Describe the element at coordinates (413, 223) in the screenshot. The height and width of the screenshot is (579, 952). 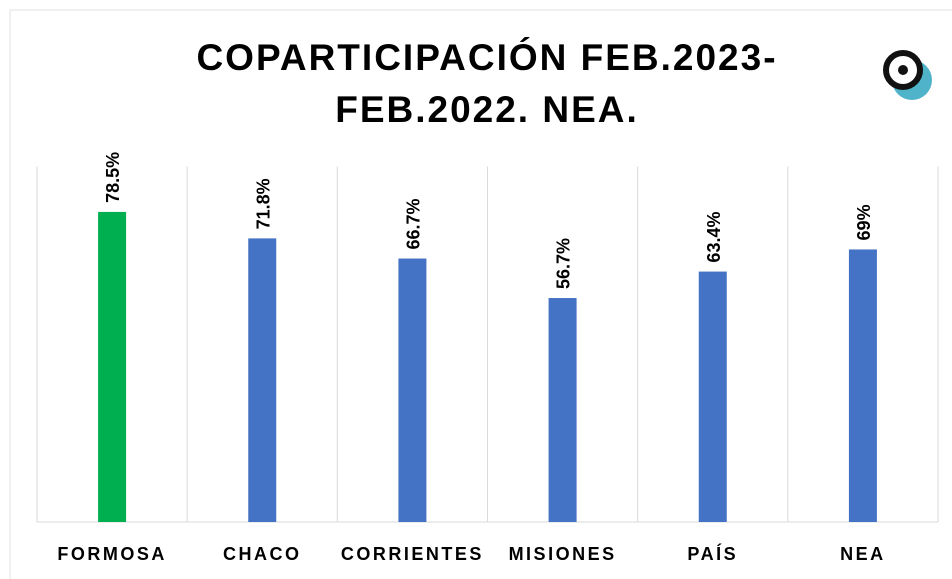
I see `value-label: 66.7%` at that location.